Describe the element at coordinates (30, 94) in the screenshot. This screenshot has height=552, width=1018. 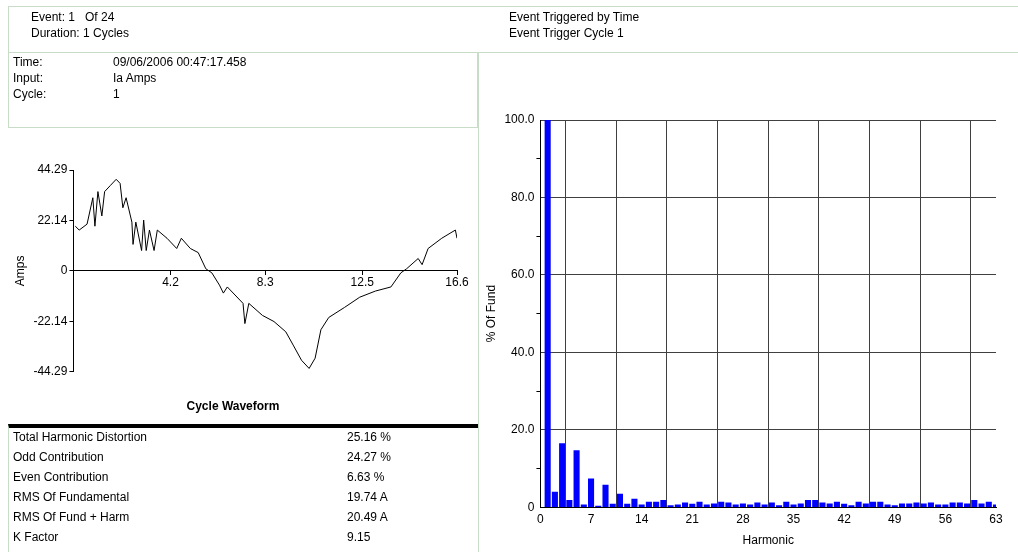
I see `text: Cycle:` at that location.